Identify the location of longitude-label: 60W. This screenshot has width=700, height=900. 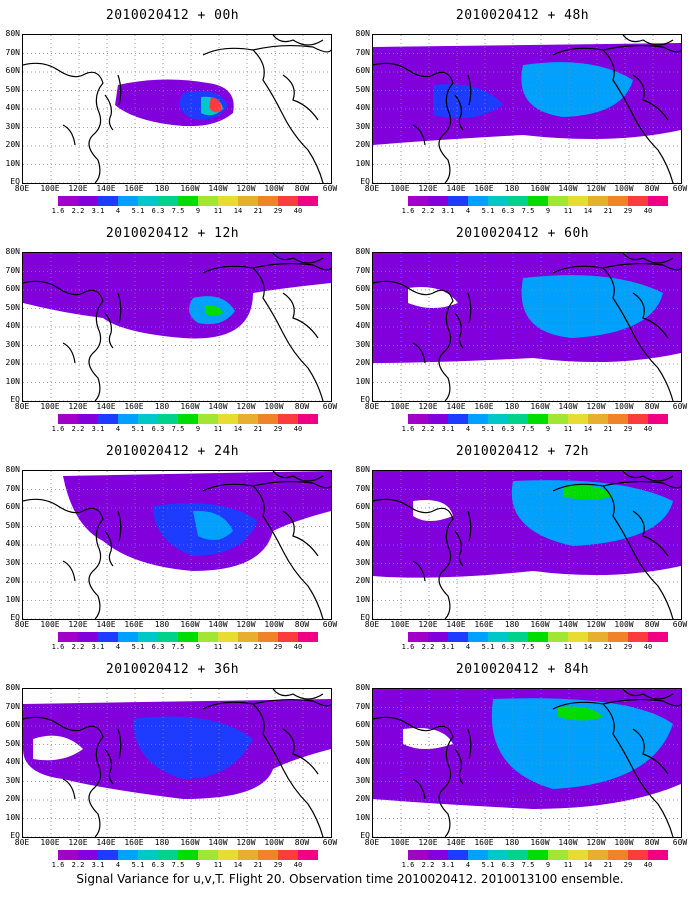
(680, 188).